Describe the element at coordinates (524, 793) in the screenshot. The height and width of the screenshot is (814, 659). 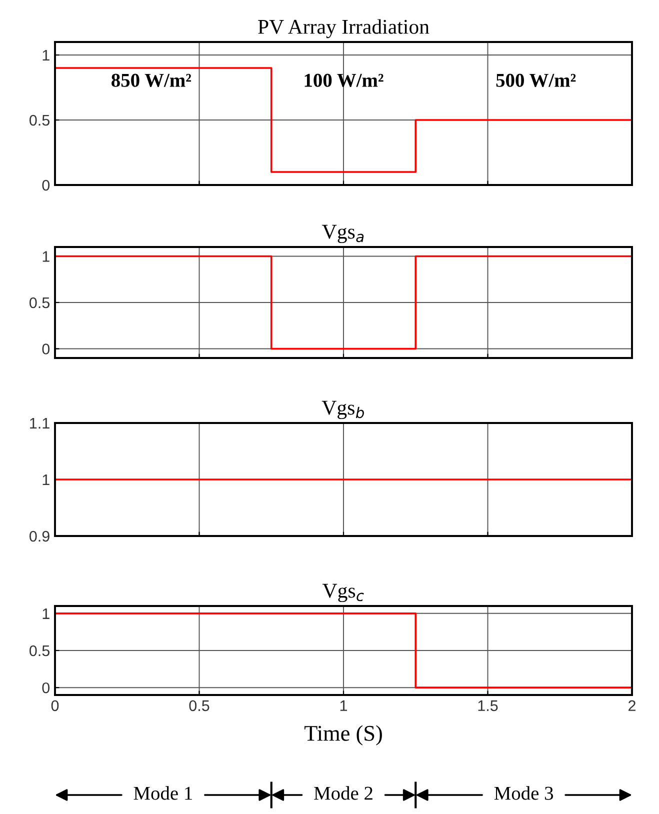
I see `text: Mode 3` at that location.